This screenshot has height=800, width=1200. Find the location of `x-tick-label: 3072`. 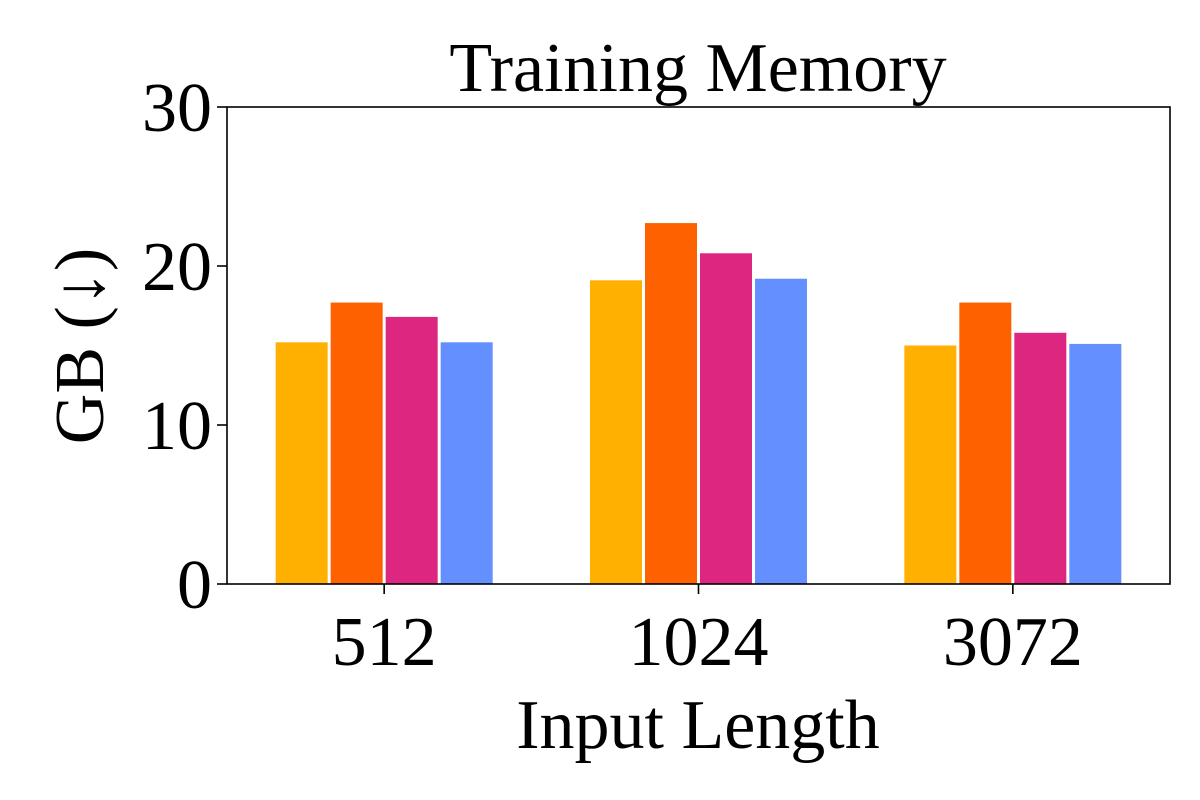

x-tick-label: 3072 is located at coordinates (1013, 642).